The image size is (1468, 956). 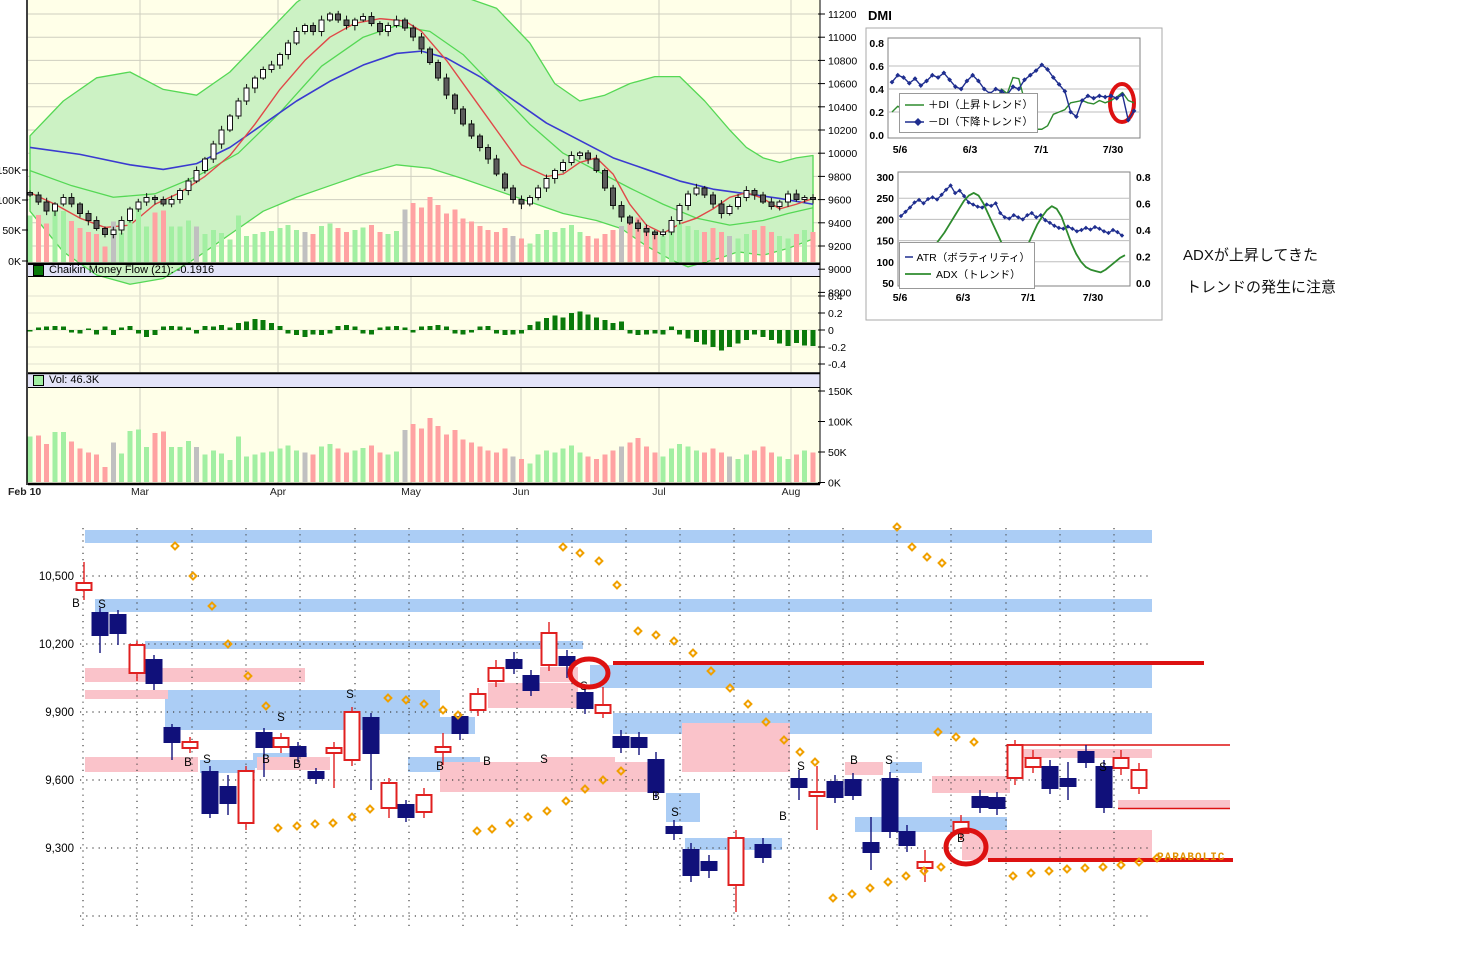 What do you see at coordinates (521, 492) in the screenshot?
I see `svg-text: Jun` at bounding box center [521, 492].